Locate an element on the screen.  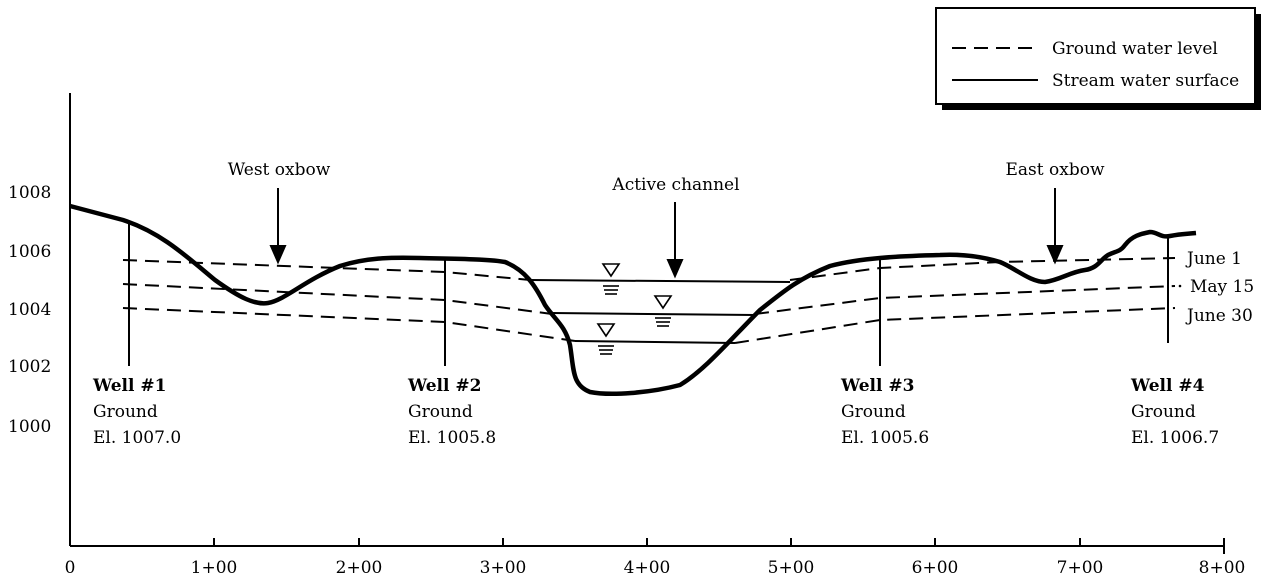
well-3-name: Well #3 is located at coordinates (877, 386).